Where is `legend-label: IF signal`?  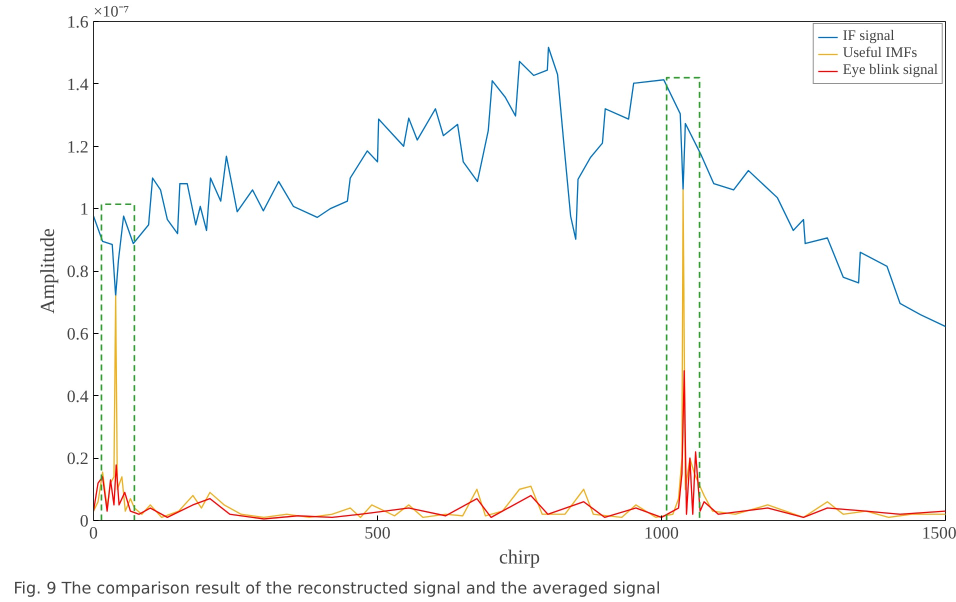
legend-label: IF signal is located at coordinates (868, 36).